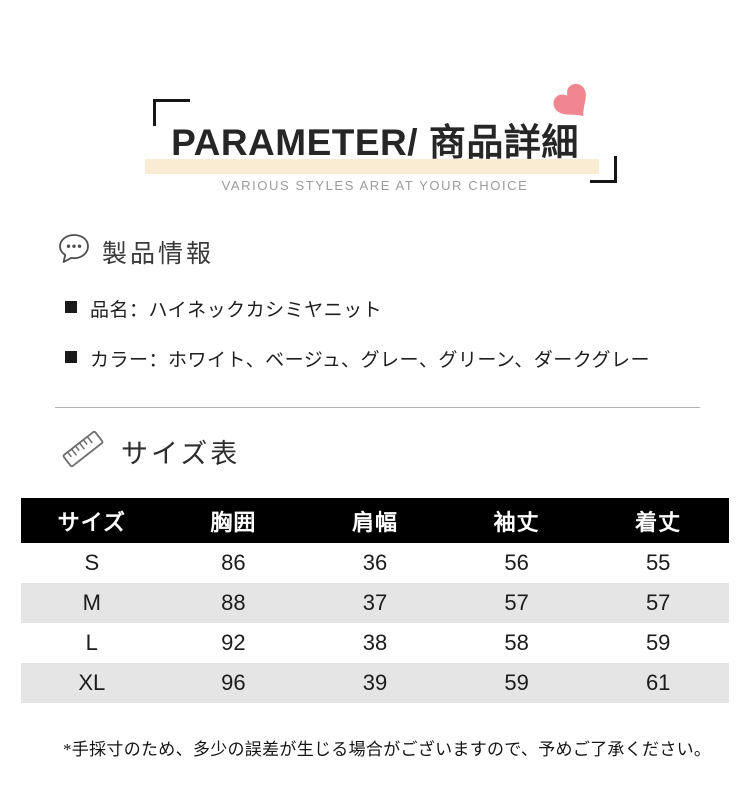 The image size is (750, 812). I want to click on table-cell: 88, so click(233, 602).